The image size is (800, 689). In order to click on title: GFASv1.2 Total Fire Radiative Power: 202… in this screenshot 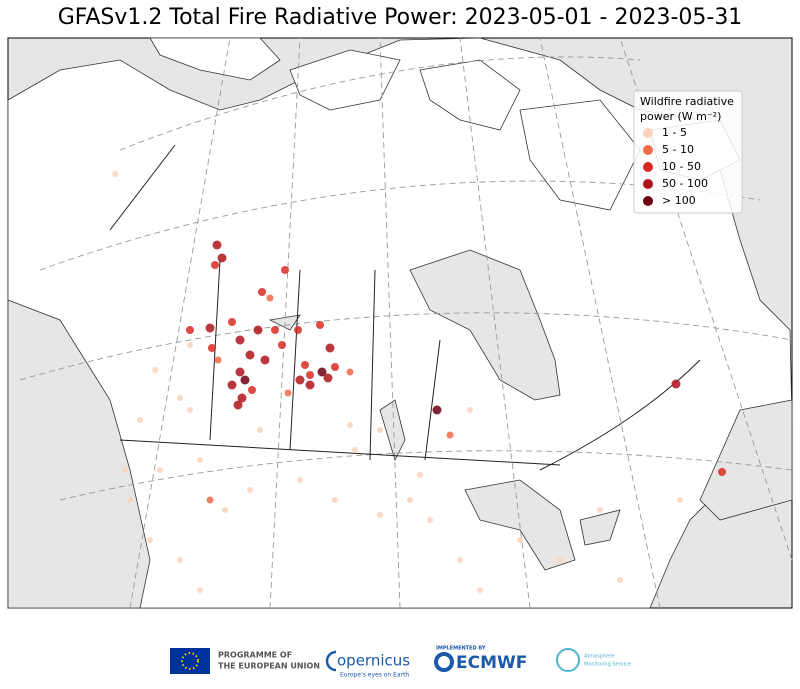, I will do `click(400, 17)`.